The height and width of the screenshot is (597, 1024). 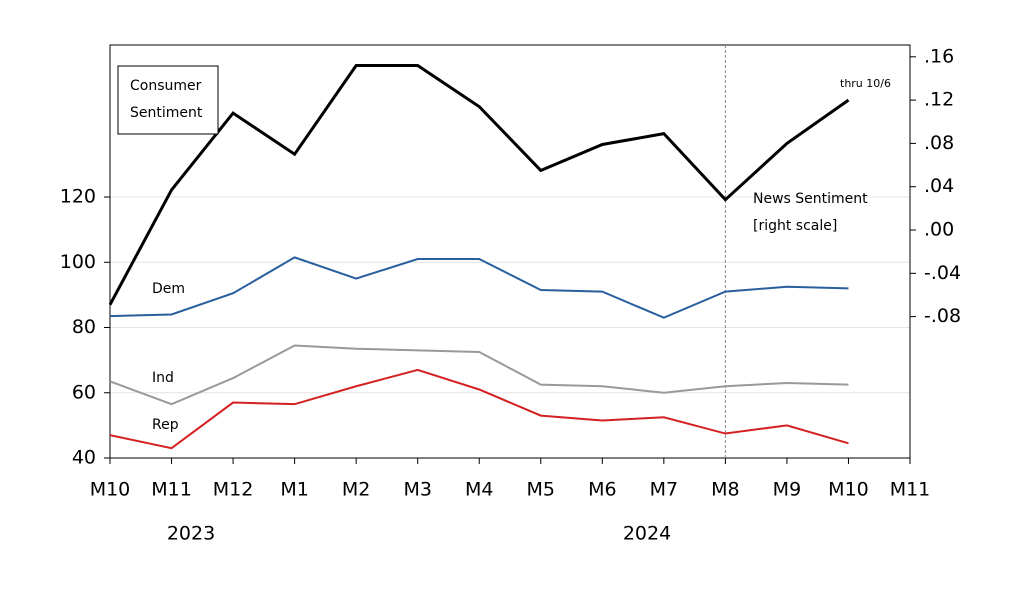 What do you see at coordinates (168, 100) in the screenshot?
I see `title-box` at bounding box center [168, 100].